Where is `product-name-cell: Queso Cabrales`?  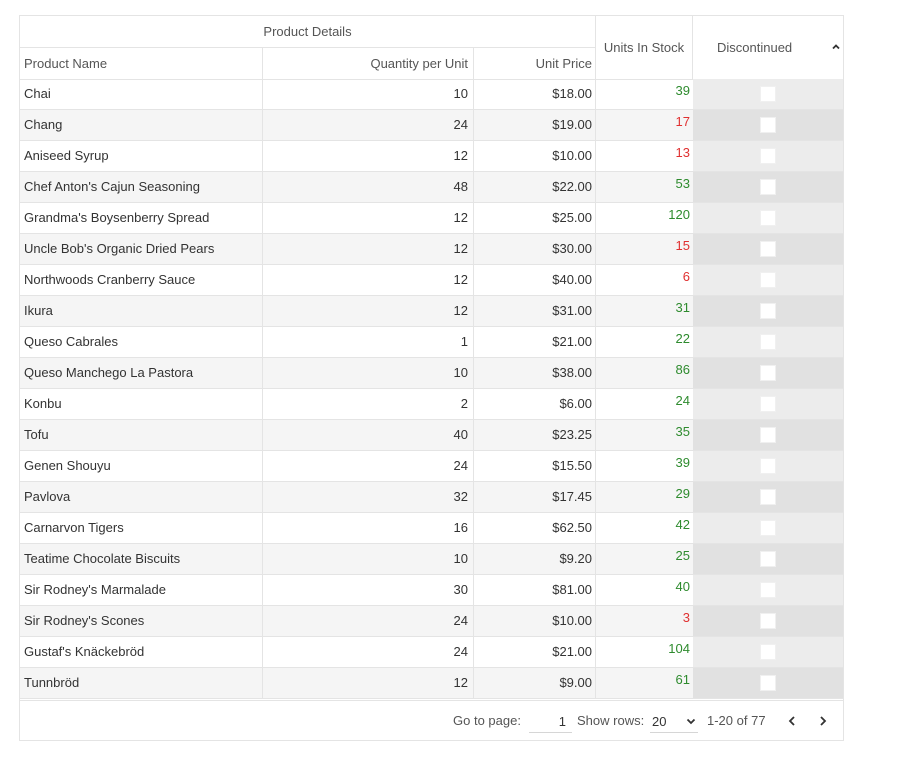 product-name-cell: Queso Cabrales is located at coordinates (141, 342).